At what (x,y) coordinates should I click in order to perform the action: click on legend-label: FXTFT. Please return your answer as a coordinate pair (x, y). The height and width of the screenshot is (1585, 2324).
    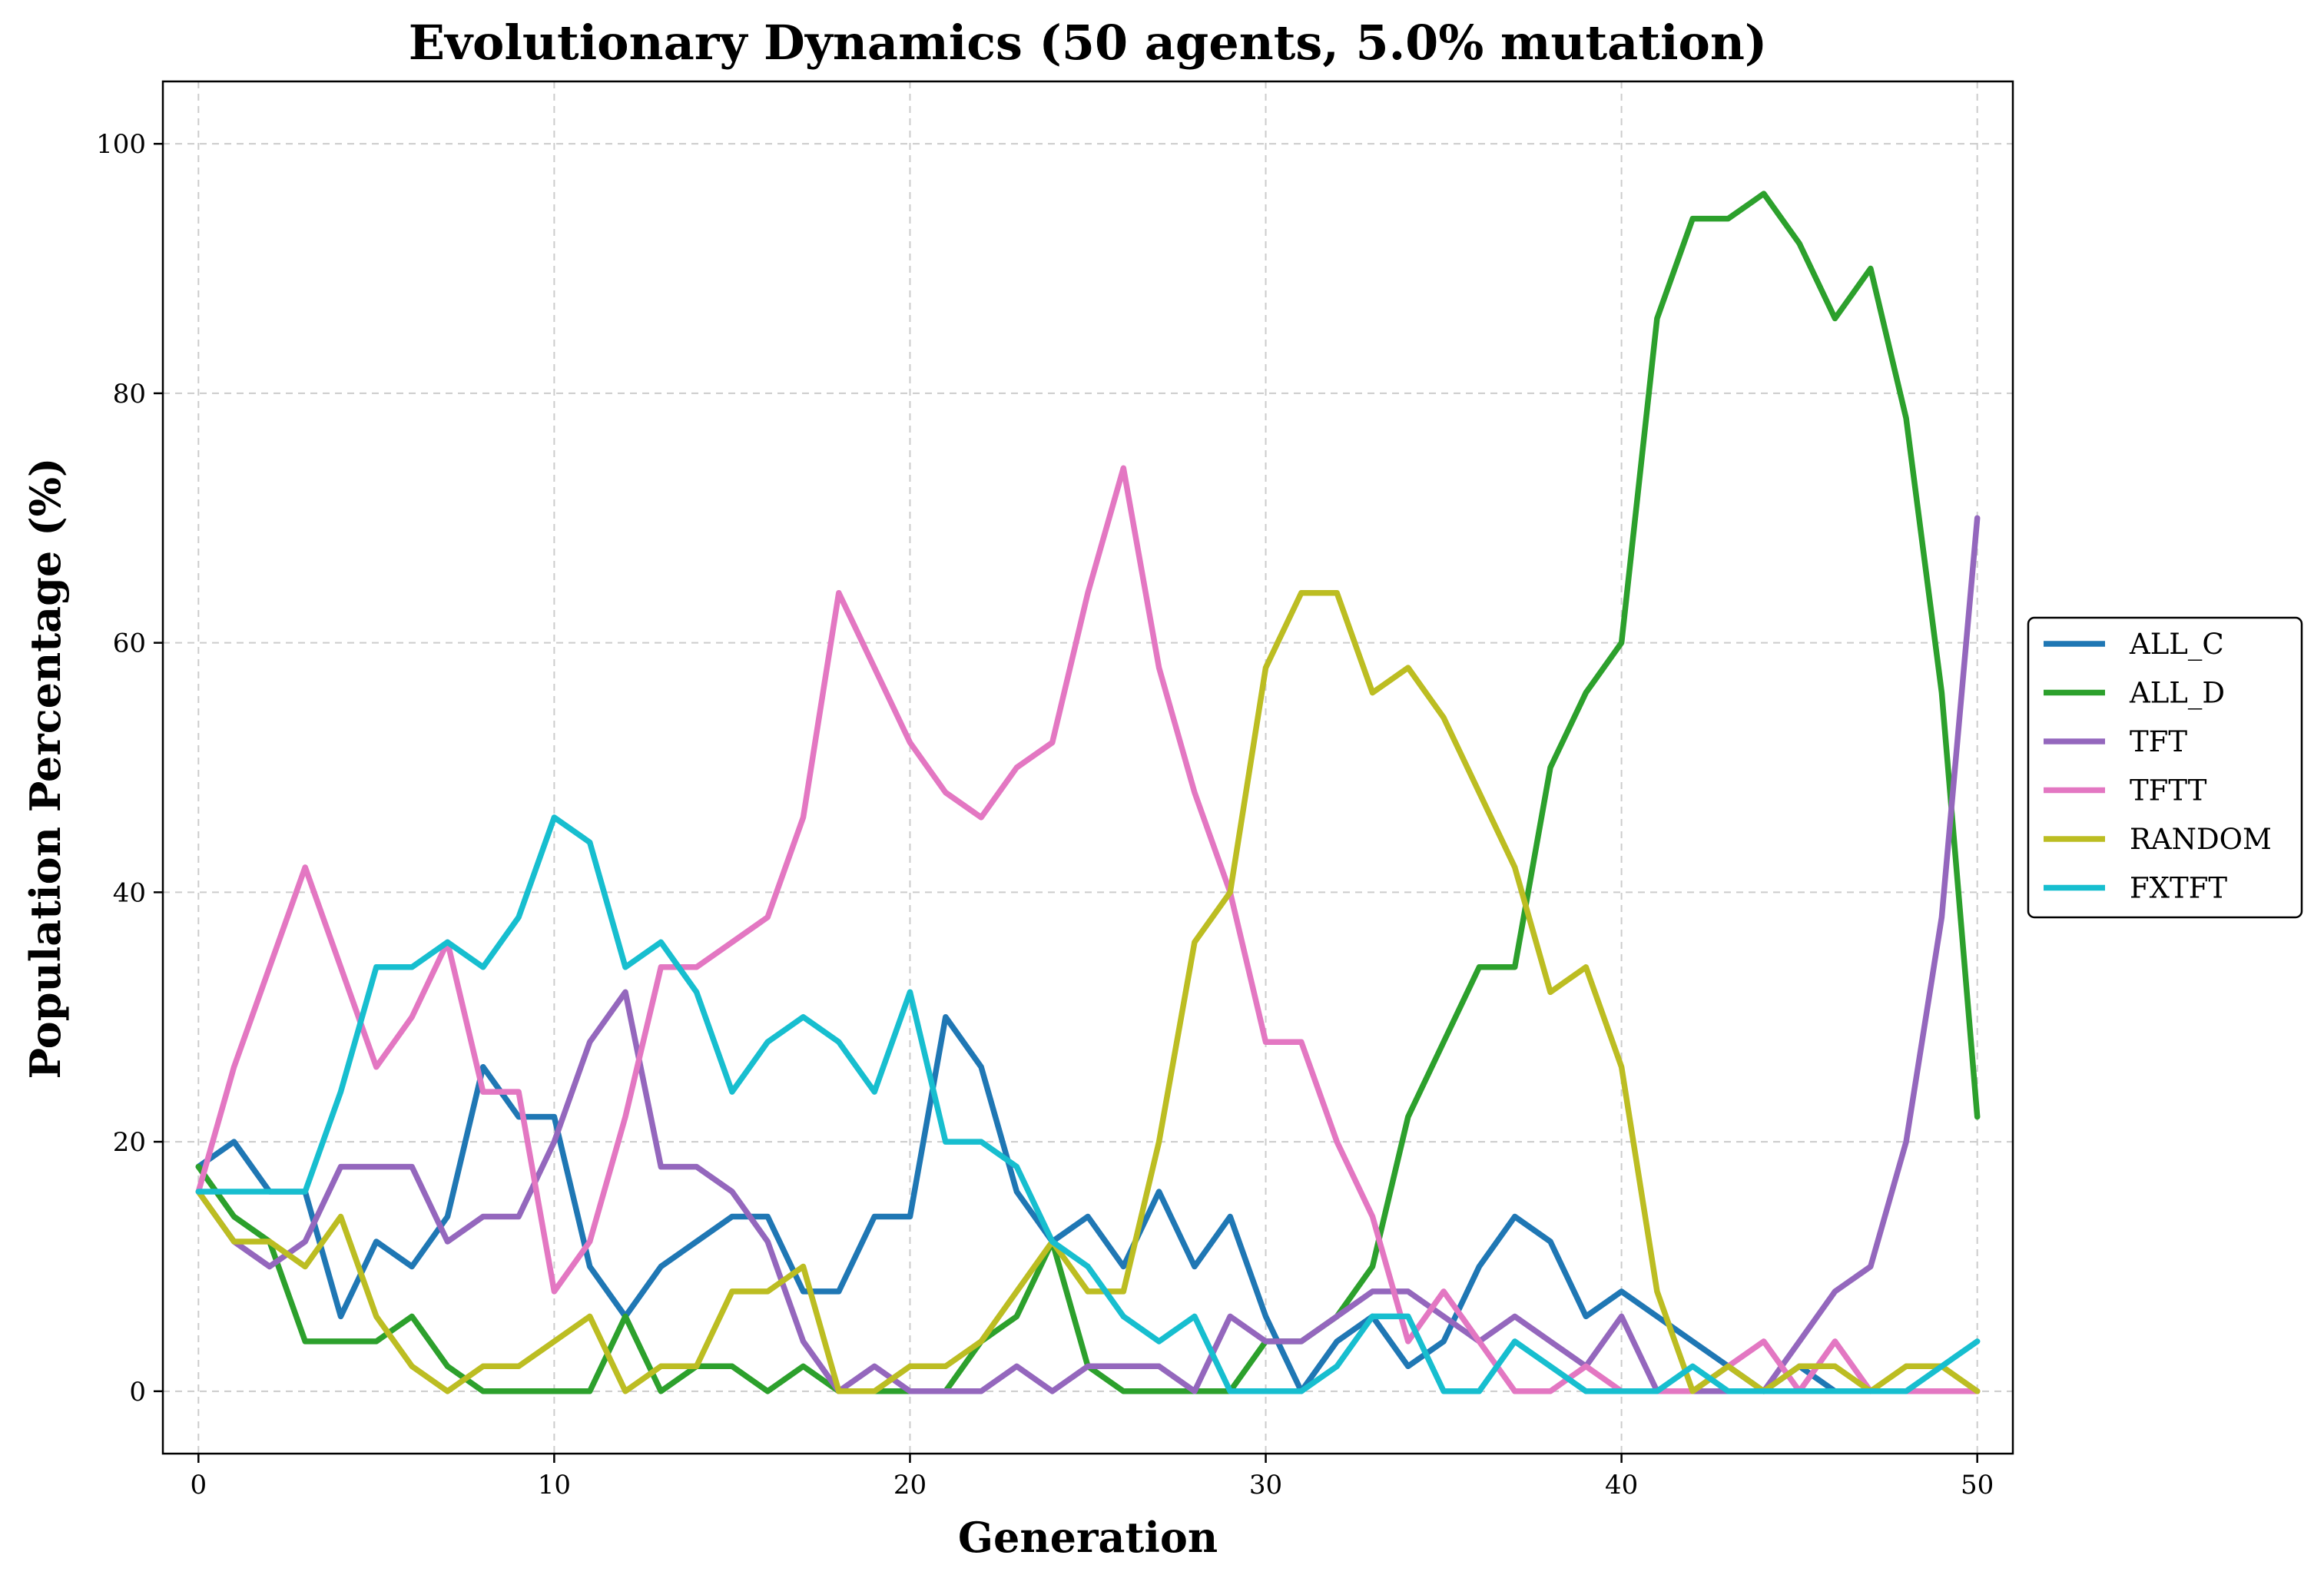
    Looking at the image, I should click on (2178, 889).